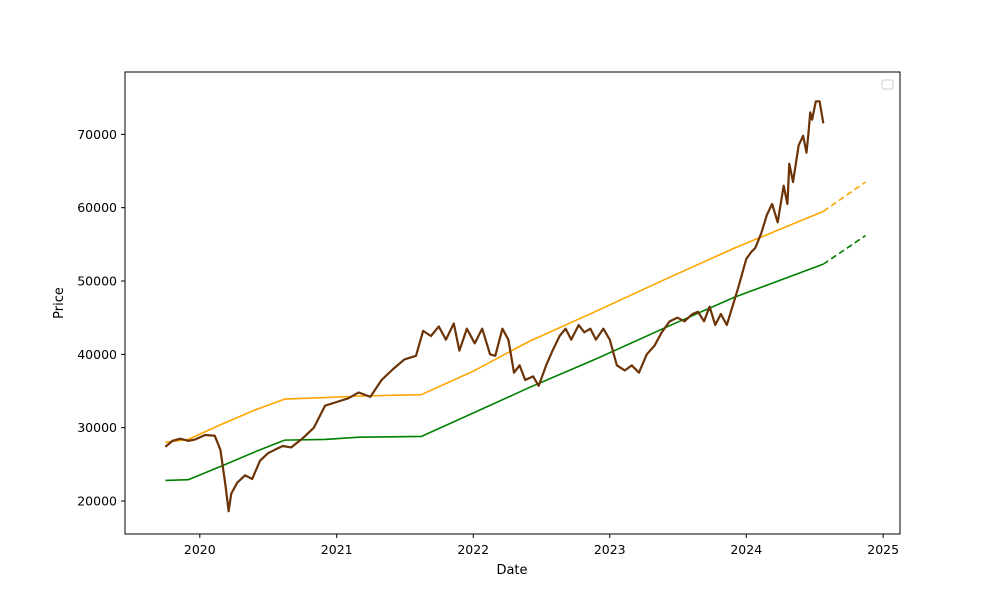 The height and width of the screenshot is (600, 1000). Describe the element at coordinates (473, 549) in the screenshot. I see `x-tick-label: 2022` at that location.